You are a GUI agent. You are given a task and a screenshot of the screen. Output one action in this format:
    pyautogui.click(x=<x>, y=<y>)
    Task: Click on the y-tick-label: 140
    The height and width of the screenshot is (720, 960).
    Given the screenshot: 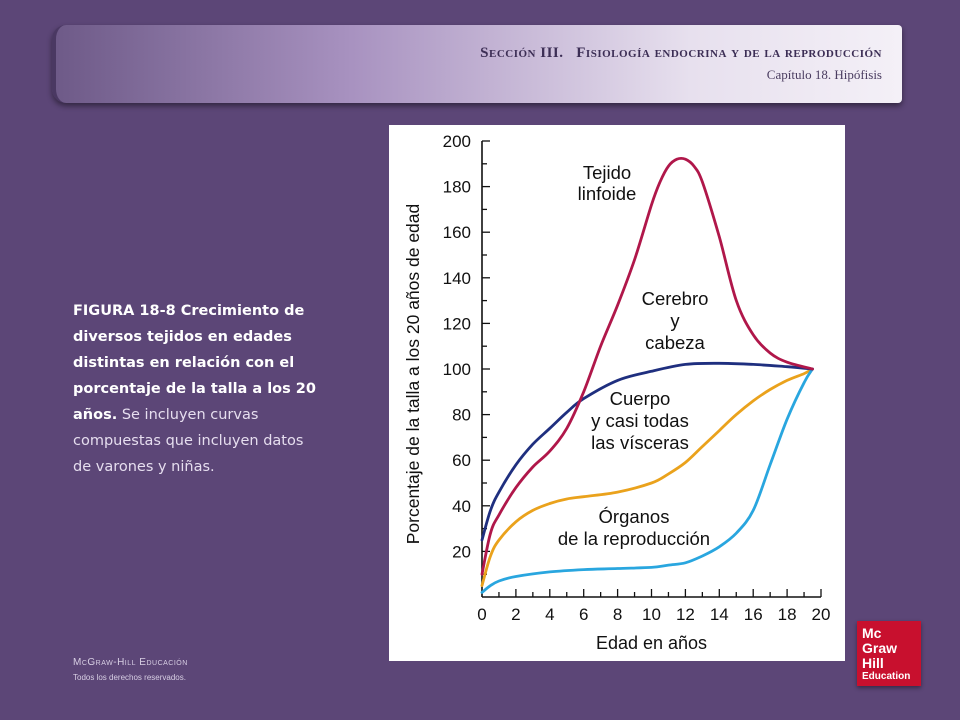 What is the action you would take?
    pyautogui.click(x=457, y=278)
    